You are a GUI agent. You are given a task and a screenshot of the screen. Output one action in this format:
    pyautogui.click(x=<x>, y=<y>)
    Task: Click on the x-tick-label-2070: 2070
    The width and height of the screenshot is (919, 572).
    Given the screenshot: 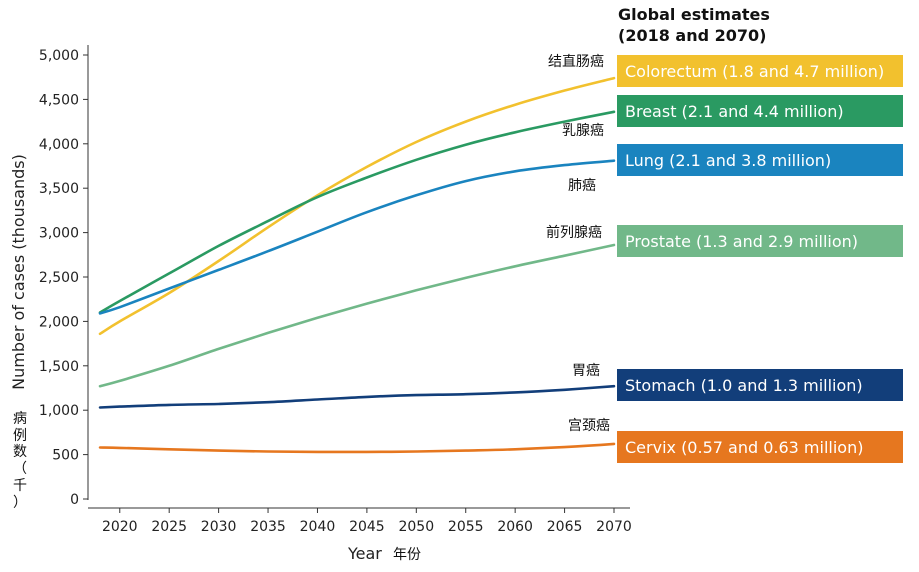 What is the action you would take?
    pyautogui.click(x=614, y=527)
    